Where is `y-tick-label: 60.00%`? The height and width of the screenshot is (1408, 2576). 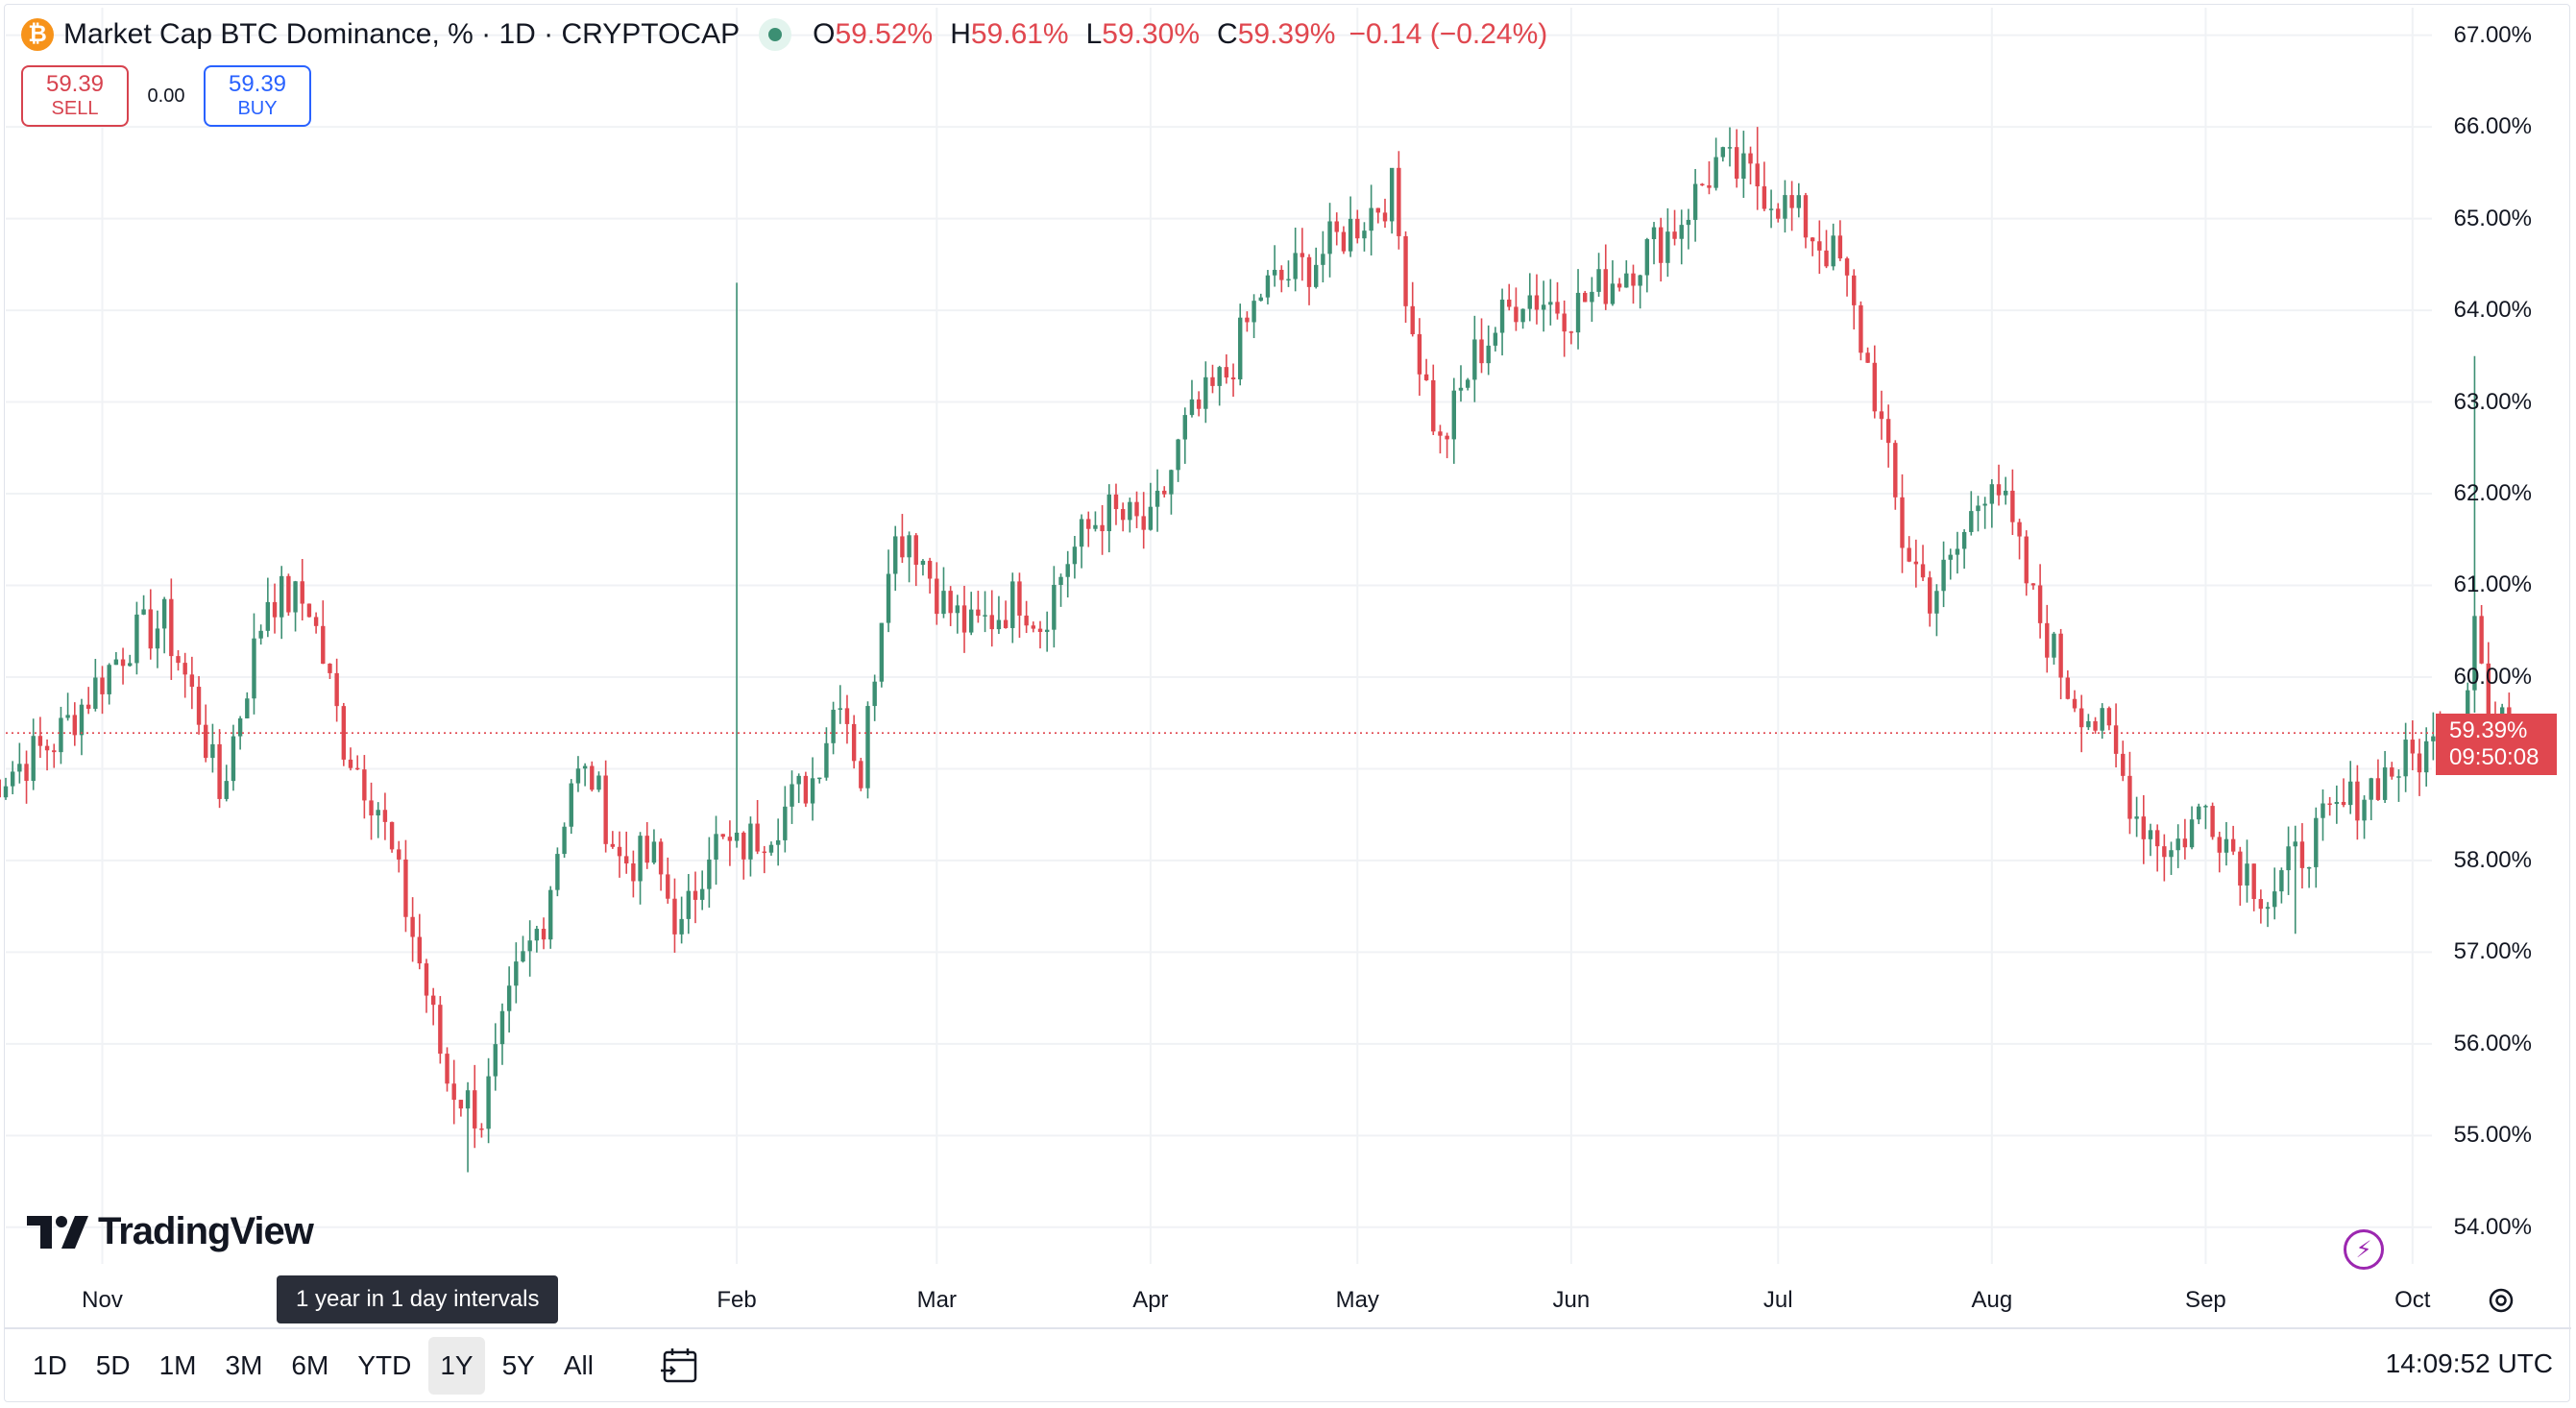 y-tick-label: 60.00% is located at coordinates (2492, 676).